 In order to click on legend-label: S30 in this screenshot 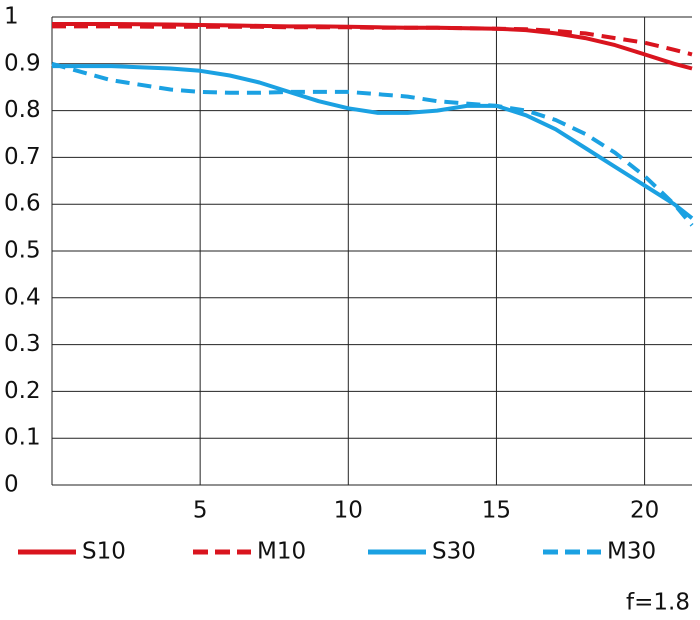, I will do `click(454, 552)`.